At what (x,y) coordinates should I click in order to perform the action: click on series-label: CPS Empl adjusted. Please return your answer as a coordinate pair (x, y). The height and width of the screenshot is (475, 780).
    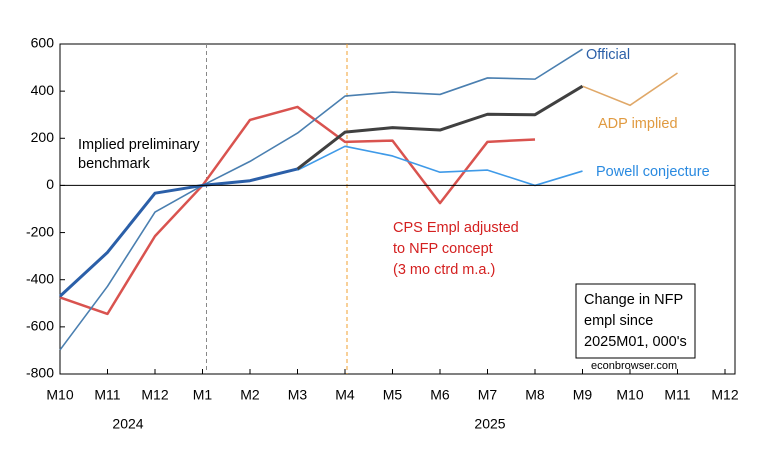
    Looking at the image, I should click on (456, 228).